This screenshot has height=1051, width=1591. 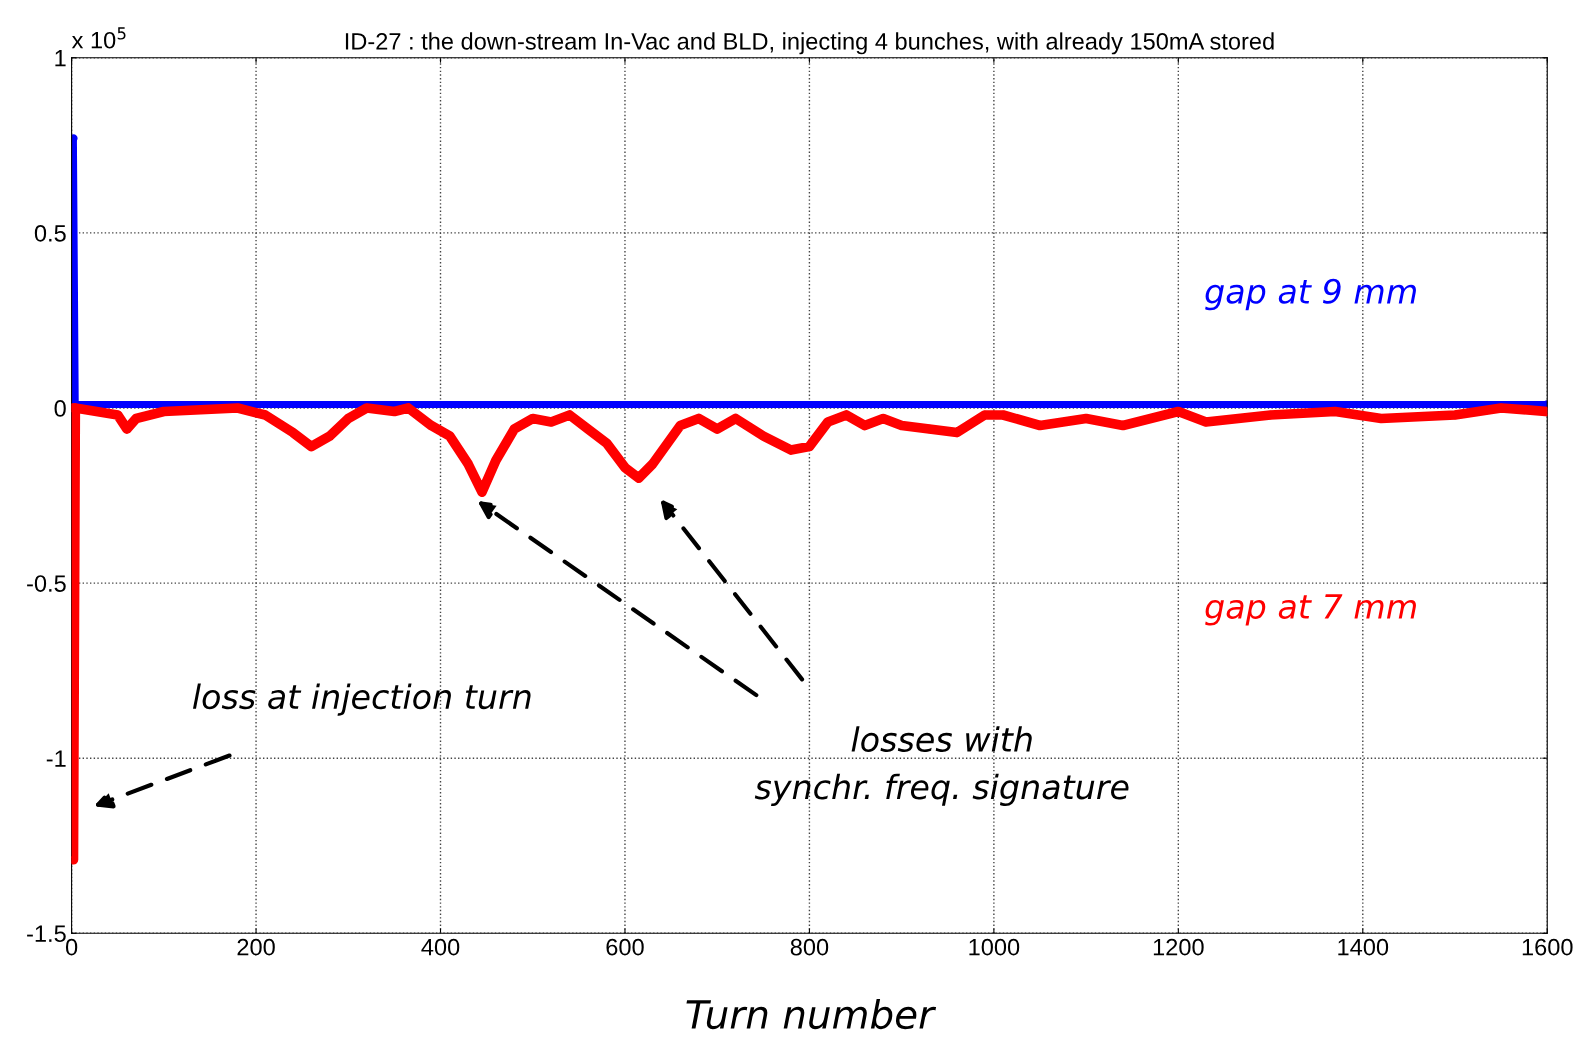 What do you see at coordinates (46, 583) in the screenshot?
I see `y-tick-label: -0.5` at bounding box center [46, 583].